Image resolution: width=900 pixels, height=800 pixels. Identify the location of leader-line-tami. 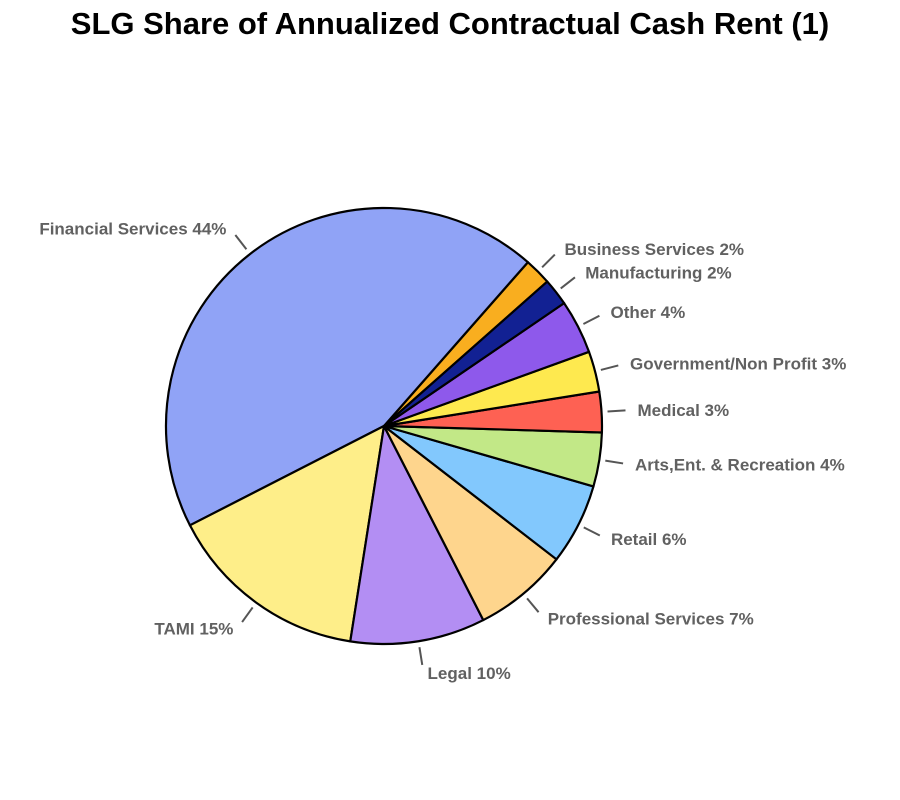
(247, 614).